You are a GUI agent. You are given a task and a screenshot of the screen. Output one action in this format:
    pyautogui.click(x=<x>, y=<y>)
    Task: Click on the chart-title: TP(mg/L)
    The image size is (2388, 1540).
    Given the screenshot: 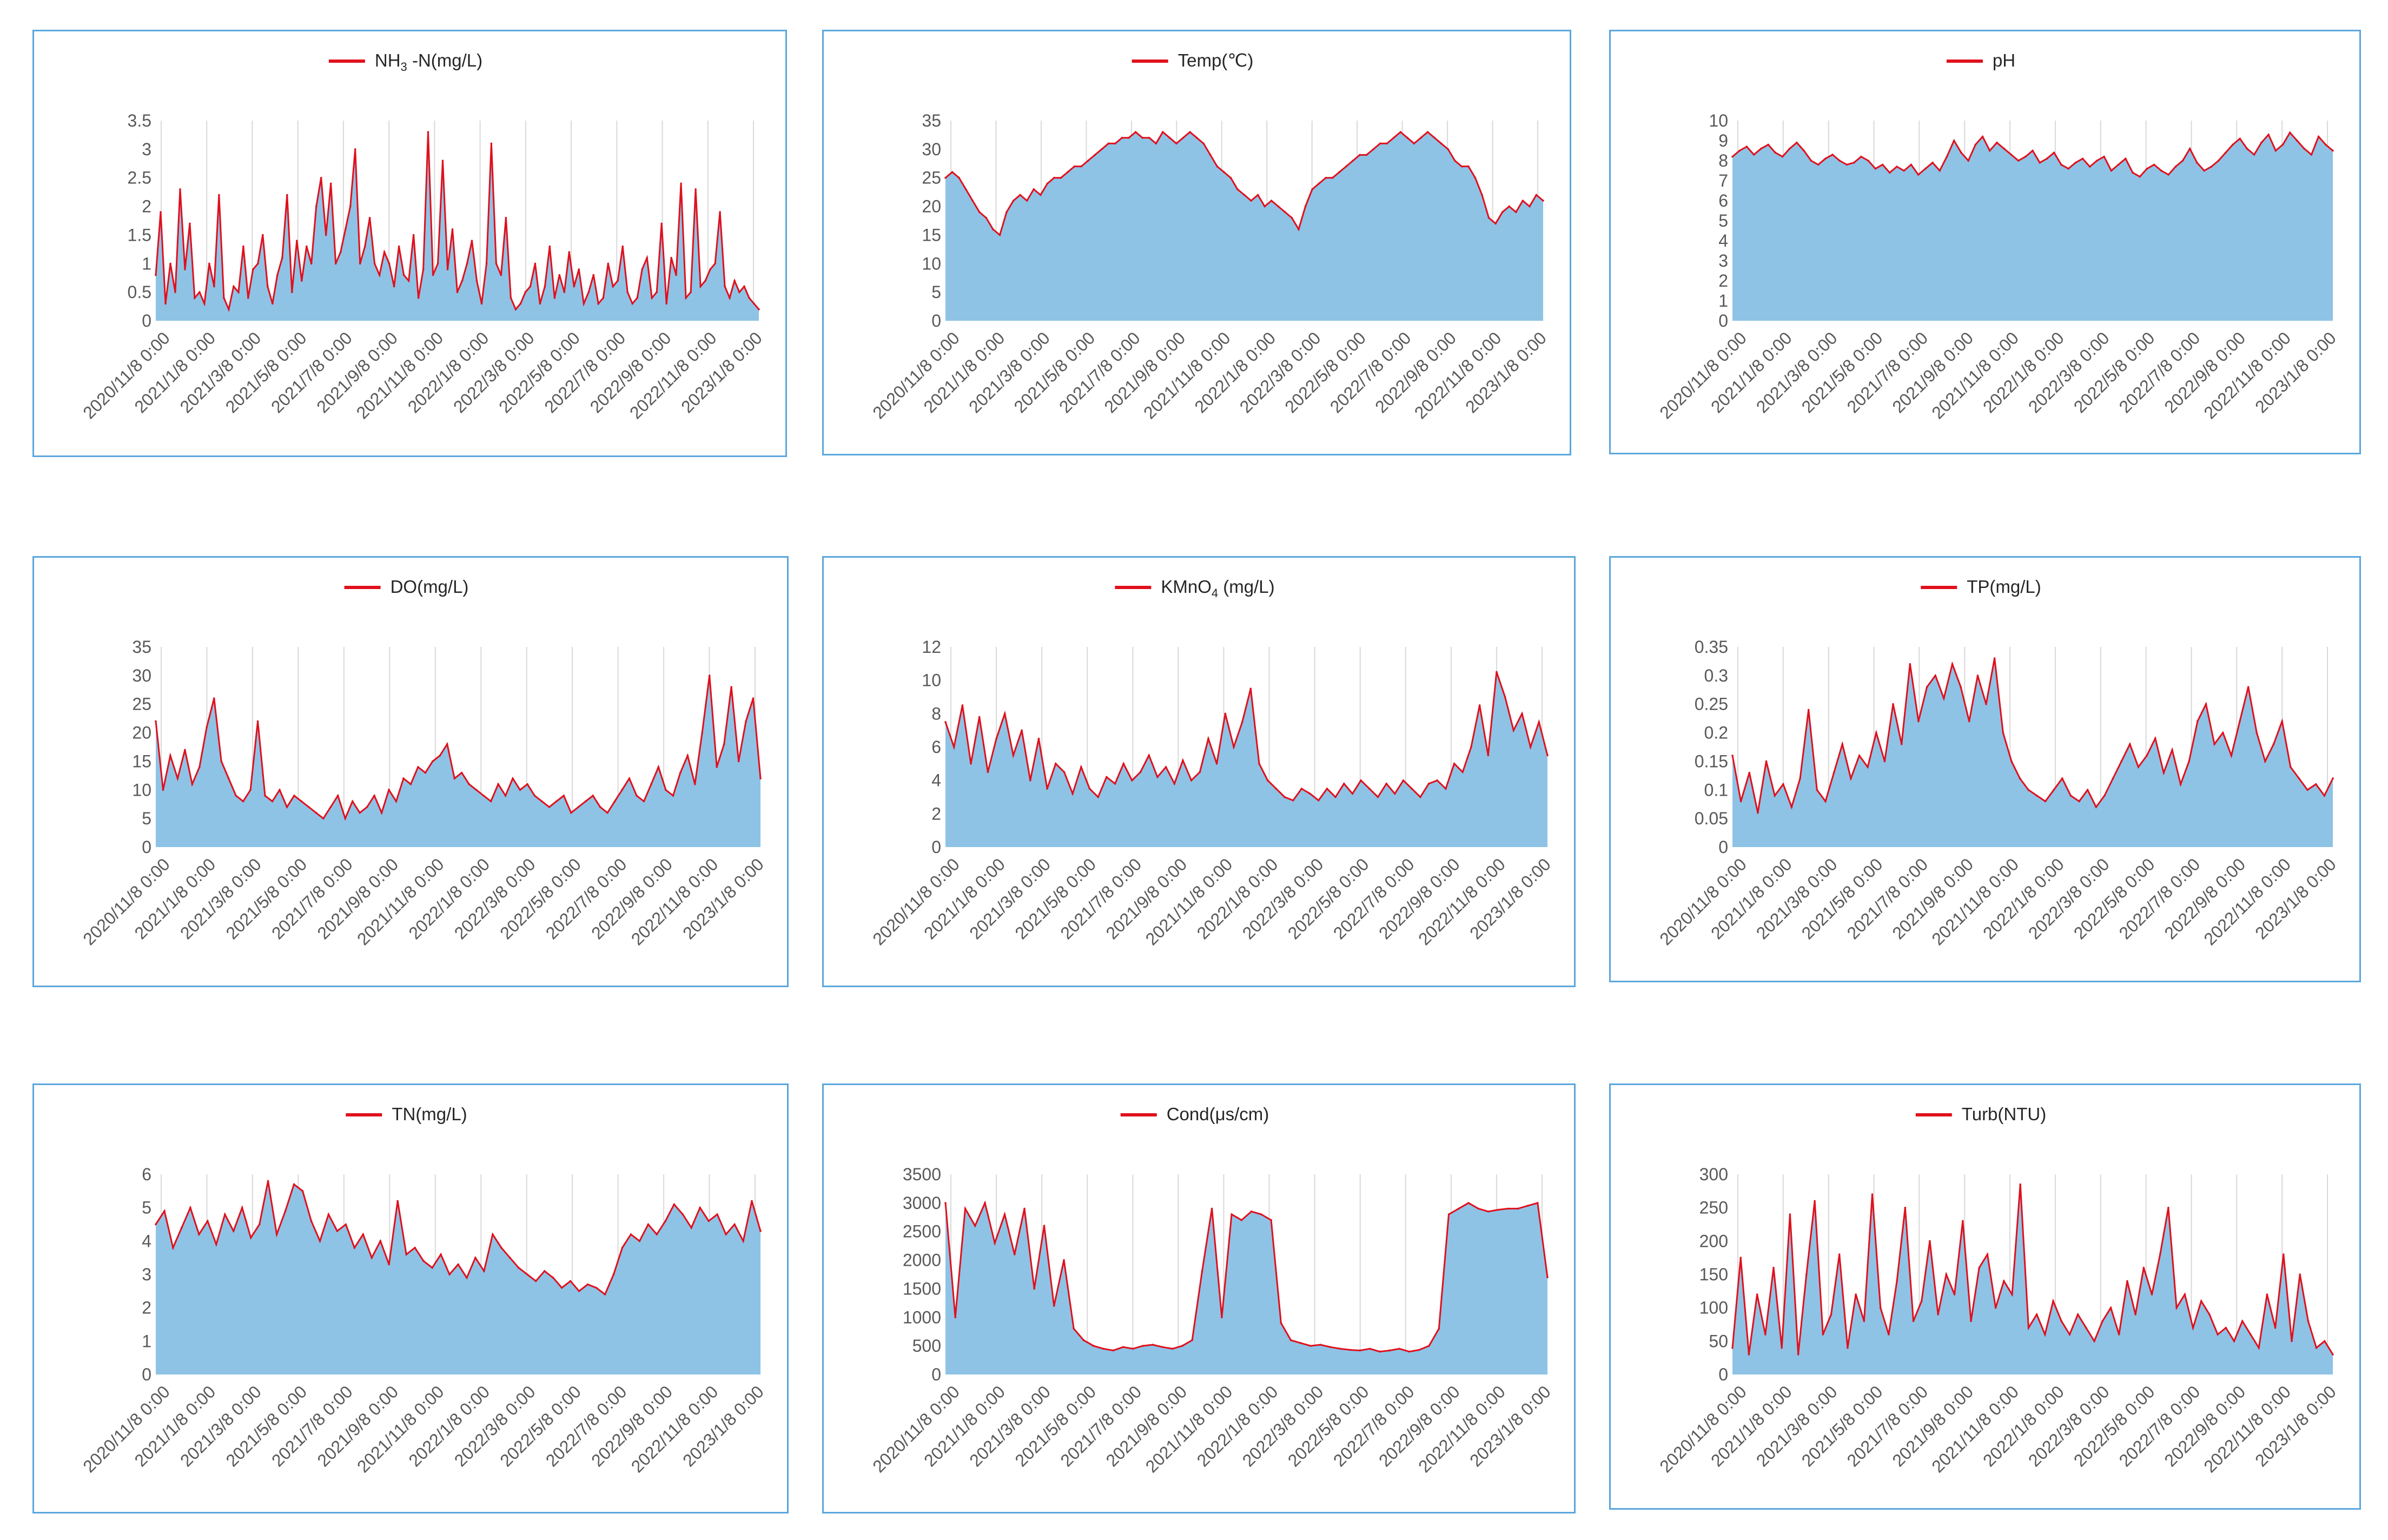 What is the action you would take?
    pyautogui.click(x=2004, y=587)
    